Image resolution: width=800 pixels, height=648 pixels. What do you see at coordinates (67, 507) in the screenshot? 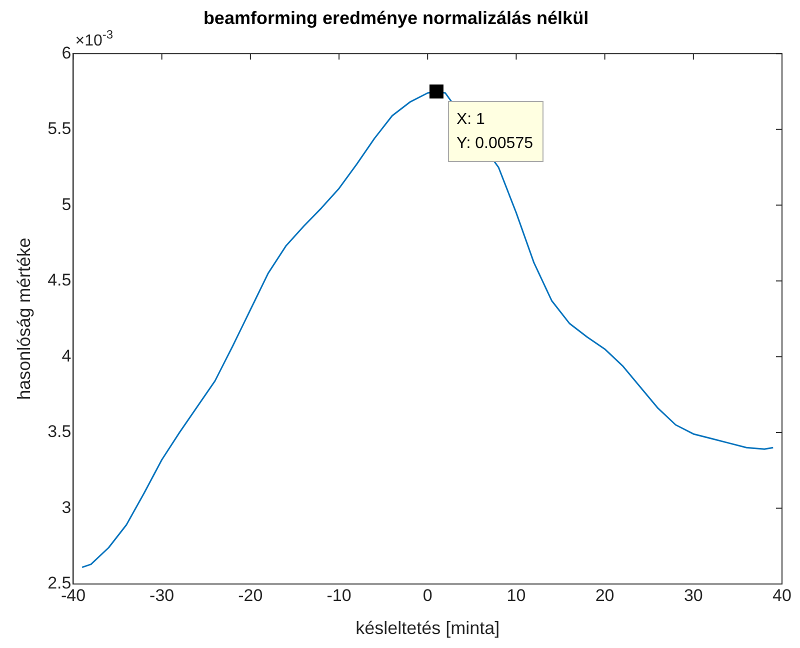
I see `y-tick-label: 3` at bounding box center [67, 507].